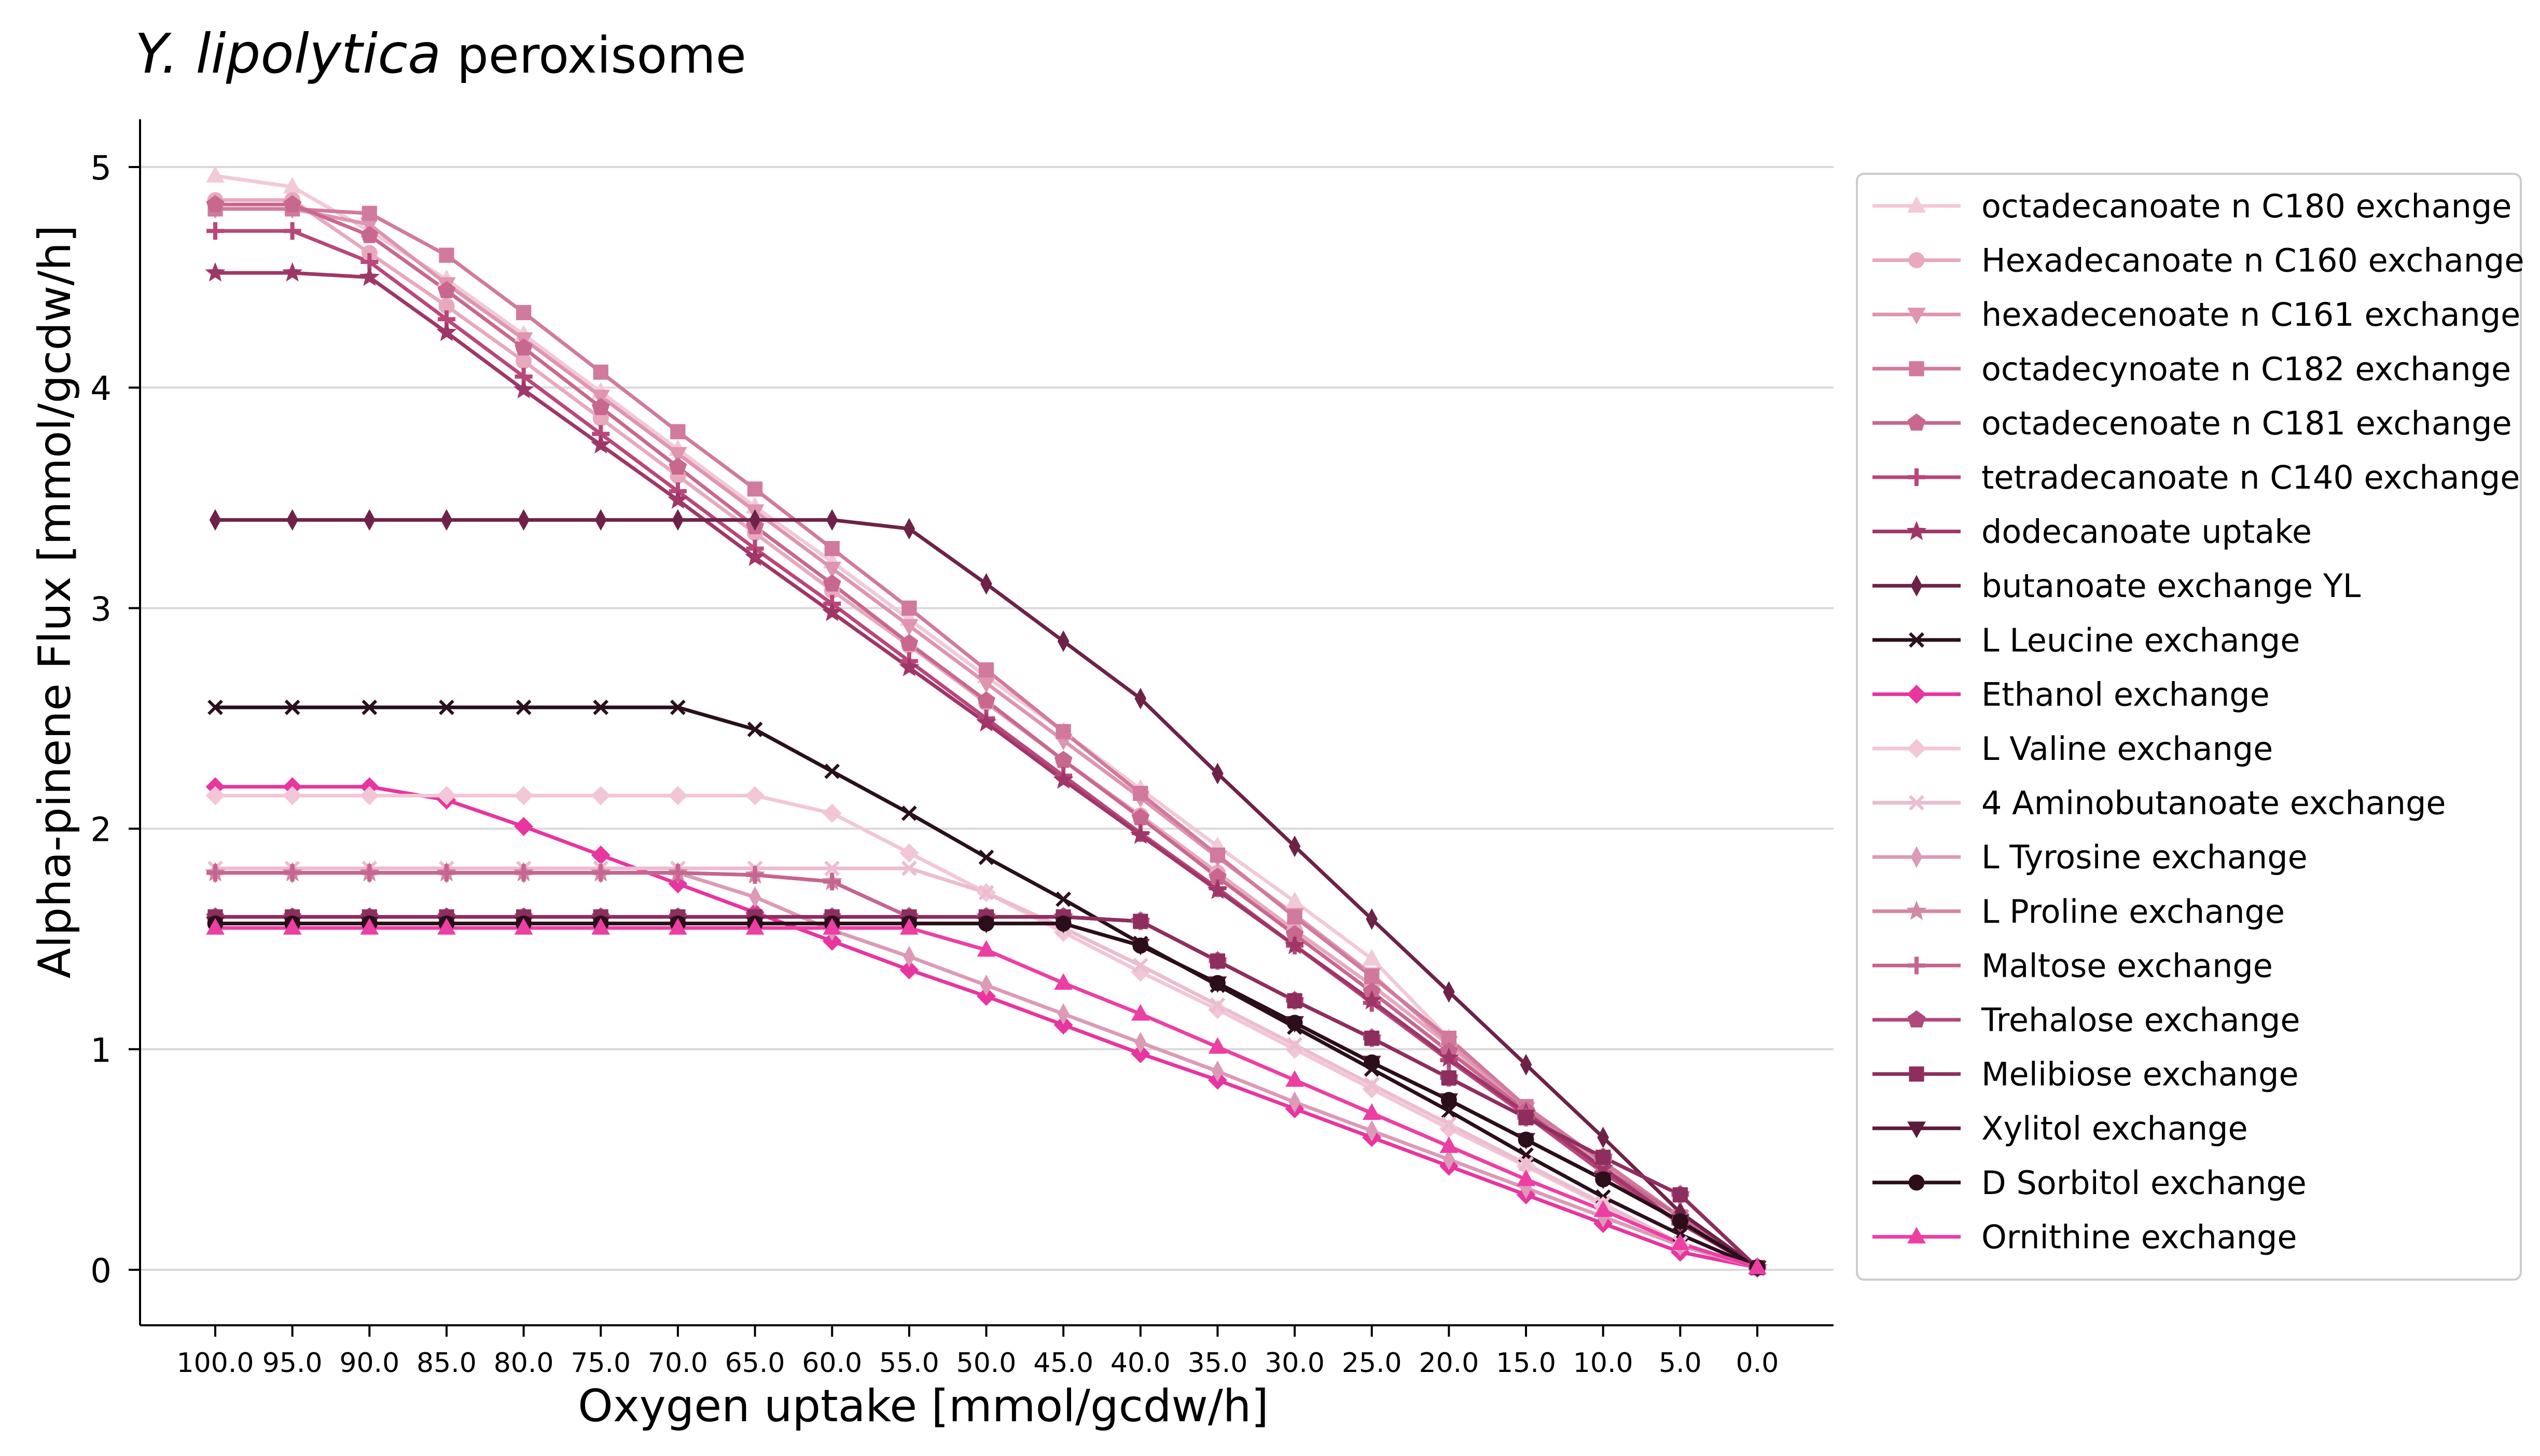 This screenshot has width=2540, height=1456. I want to click on x-tick-label: 70.0, so click(678, 1364).